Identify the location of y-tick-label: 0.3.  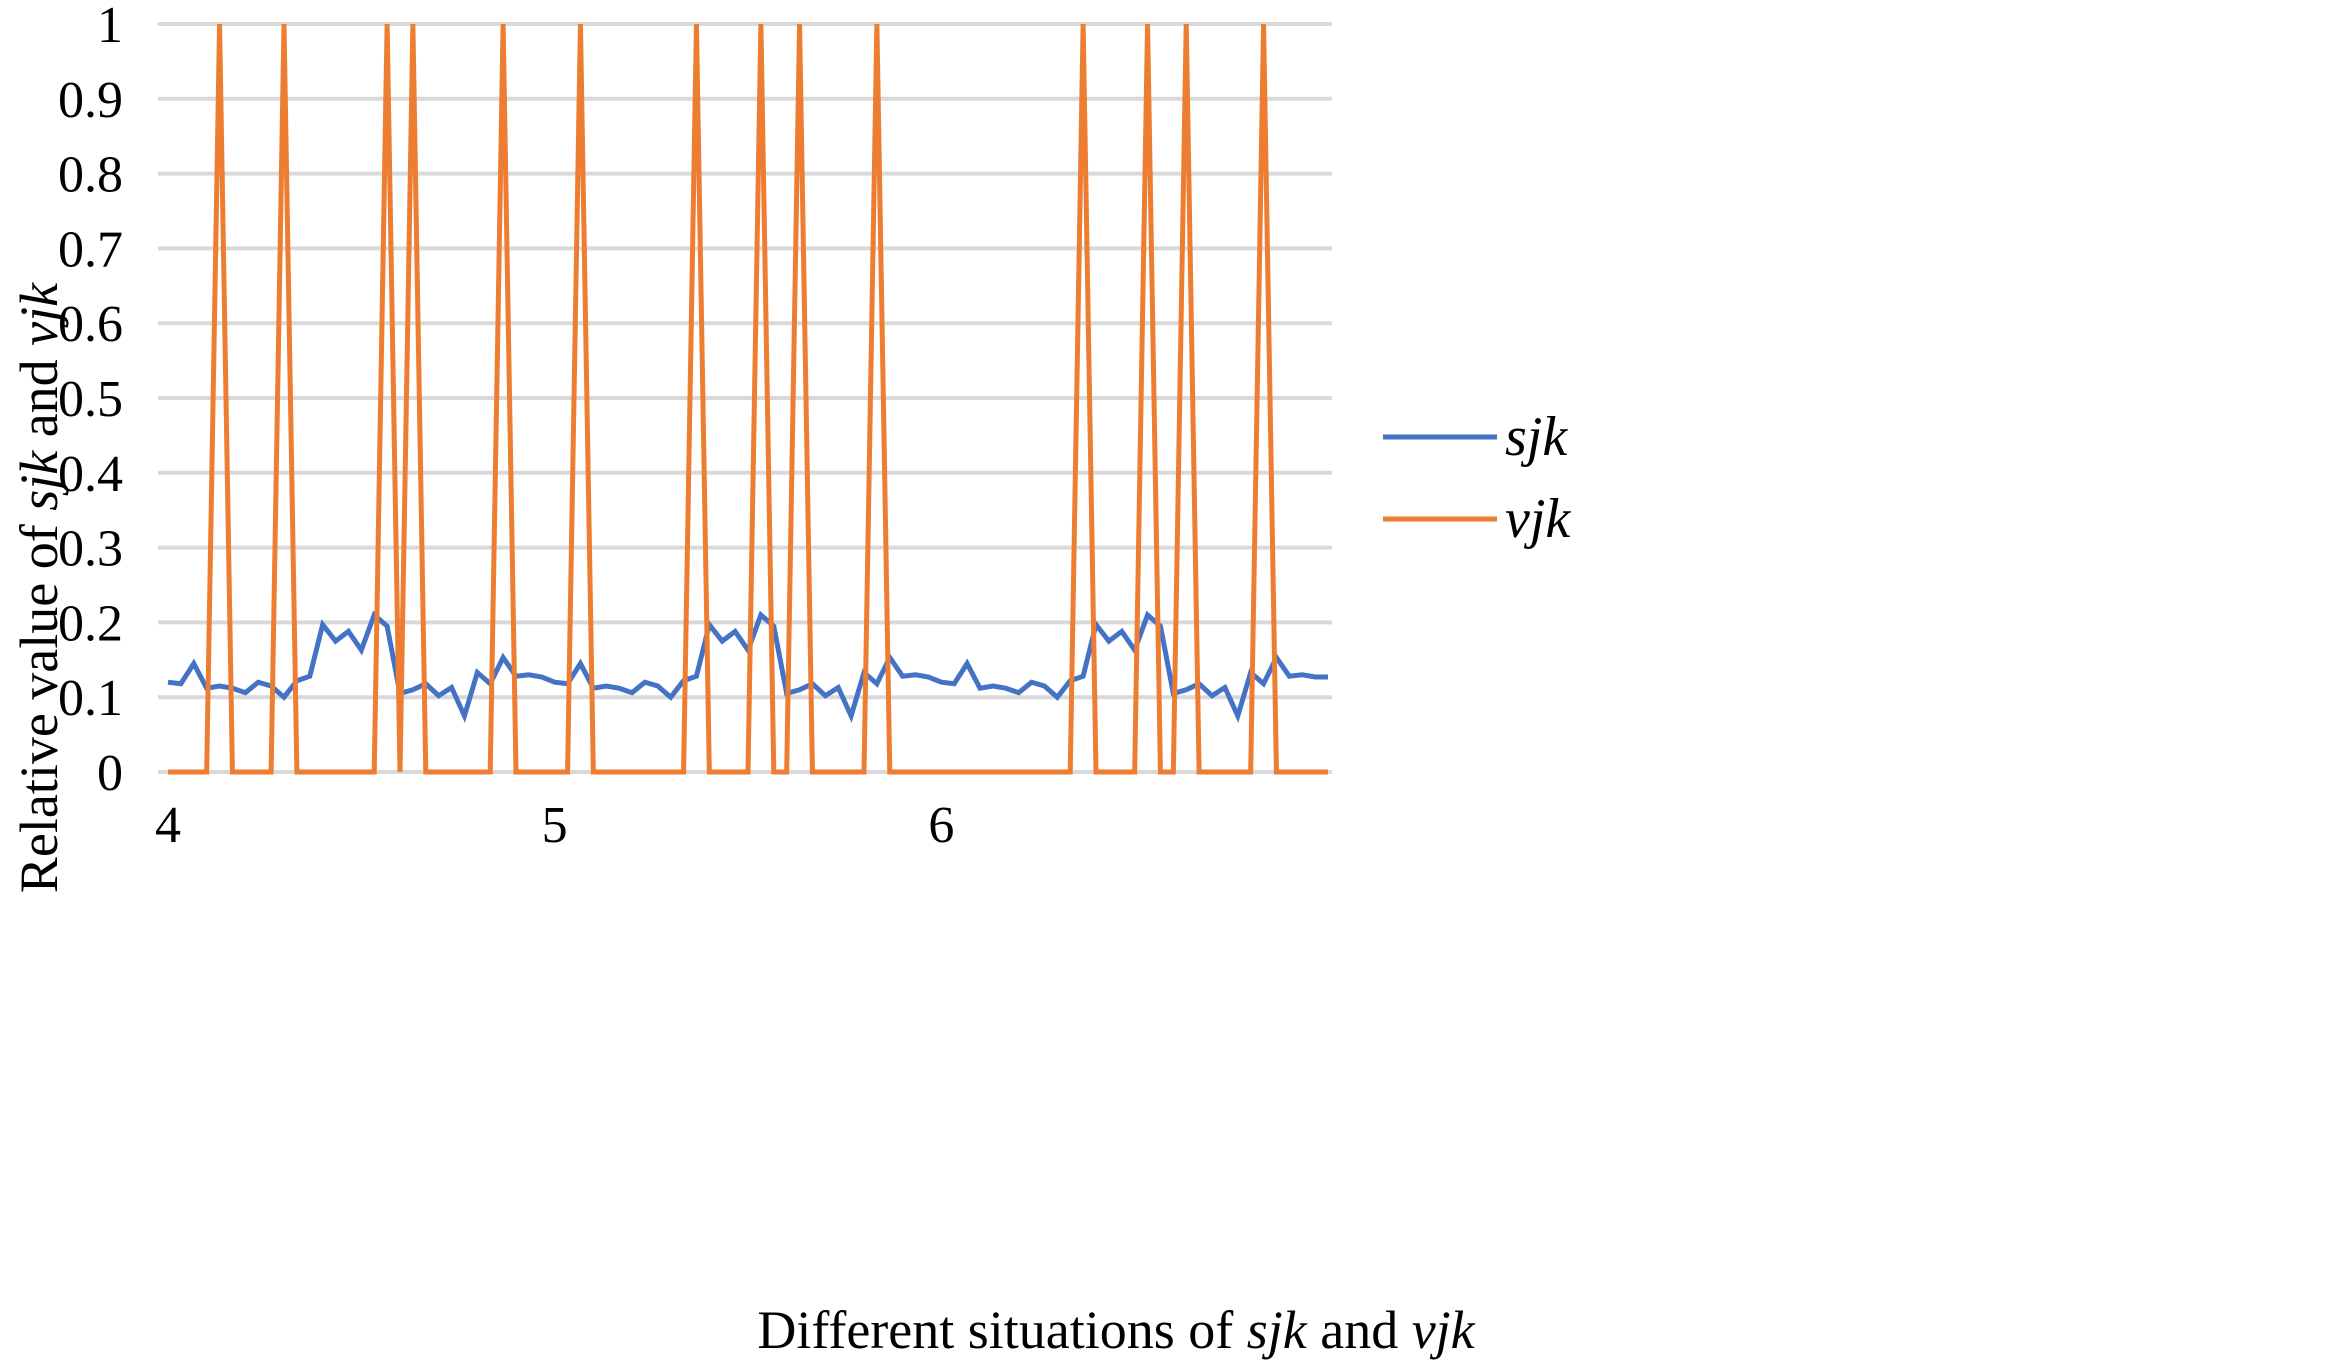
(90, 549).